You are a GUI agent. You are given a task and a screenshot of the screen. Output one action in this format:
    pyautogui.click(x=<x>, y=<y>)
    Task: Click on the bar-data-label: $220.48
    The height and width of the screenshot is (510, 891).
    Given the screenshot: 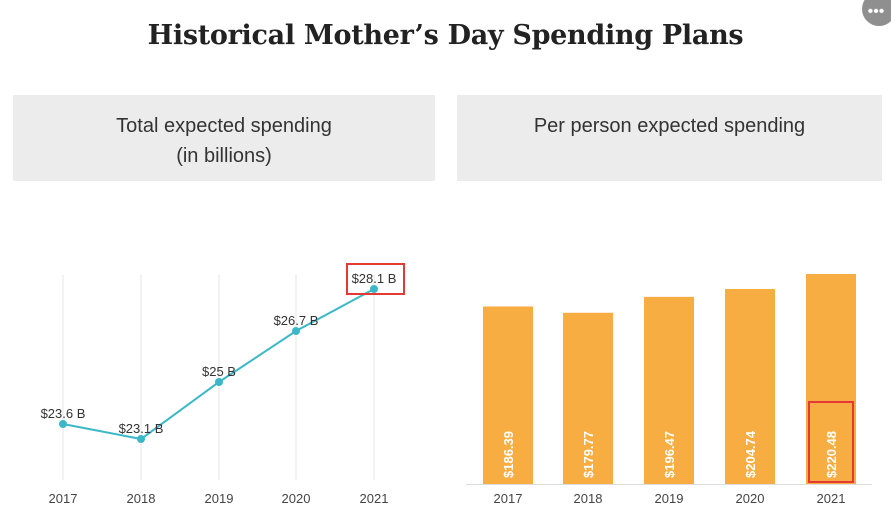 What is the action you would take?
    pyautogui.click(x=831, y=454)
    